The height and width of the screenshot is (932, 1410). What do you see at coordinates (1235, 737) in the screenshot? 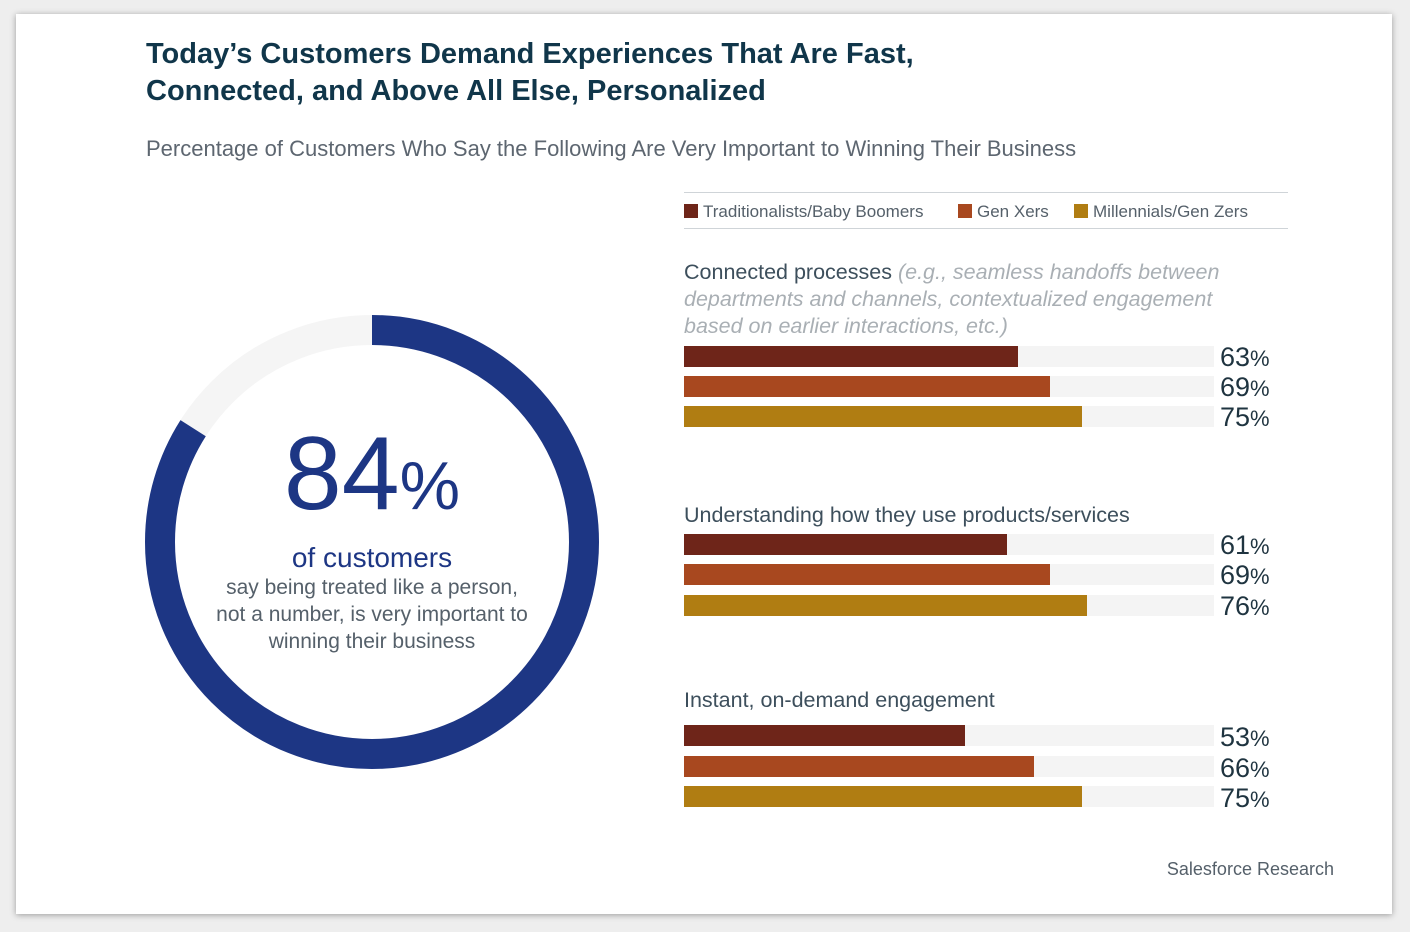
I see `value-number: 53` at bounding box center [1235, 737].